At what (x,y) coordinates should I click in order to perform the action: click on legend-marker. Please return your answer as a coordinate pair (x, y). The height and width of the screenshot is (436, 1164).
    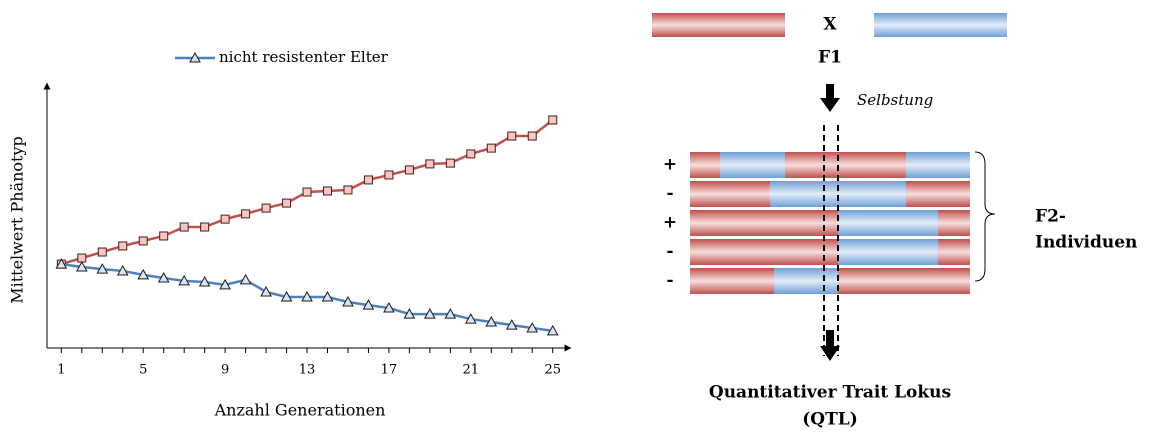
    Looking at the image, I should click on (195, 57).